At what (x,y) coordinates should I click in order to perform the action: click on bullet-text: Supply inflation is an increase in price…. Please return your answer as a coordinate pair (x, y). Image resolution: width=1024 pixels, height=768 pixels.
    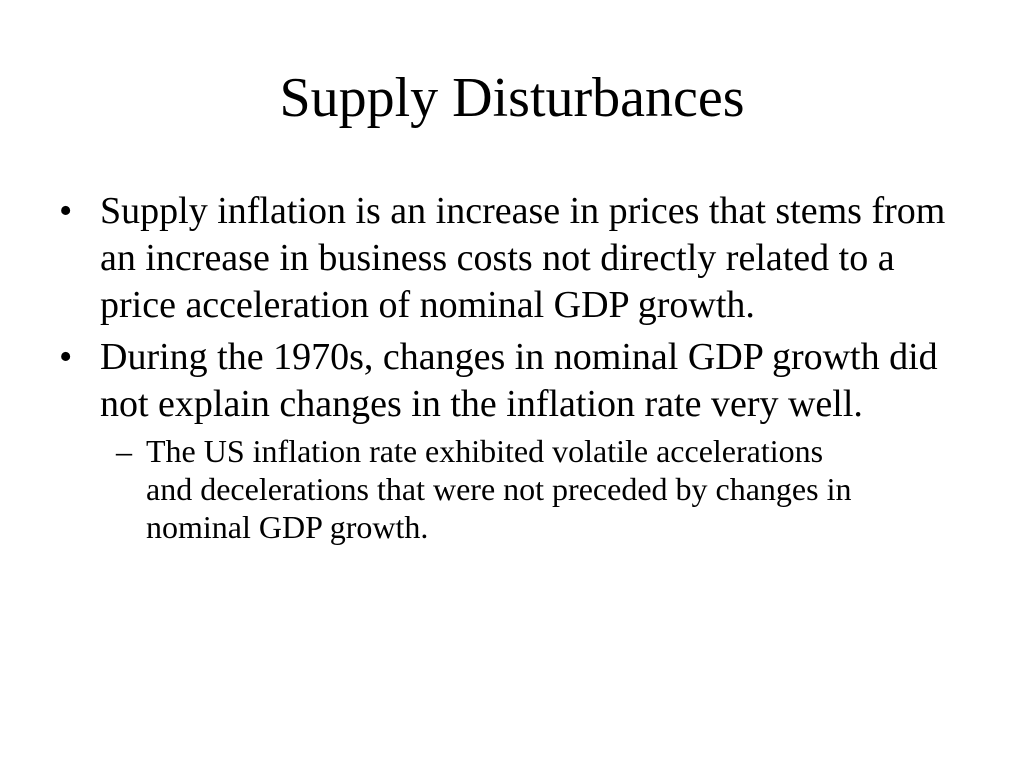
    Looking at the image, I should click on (523, 258).